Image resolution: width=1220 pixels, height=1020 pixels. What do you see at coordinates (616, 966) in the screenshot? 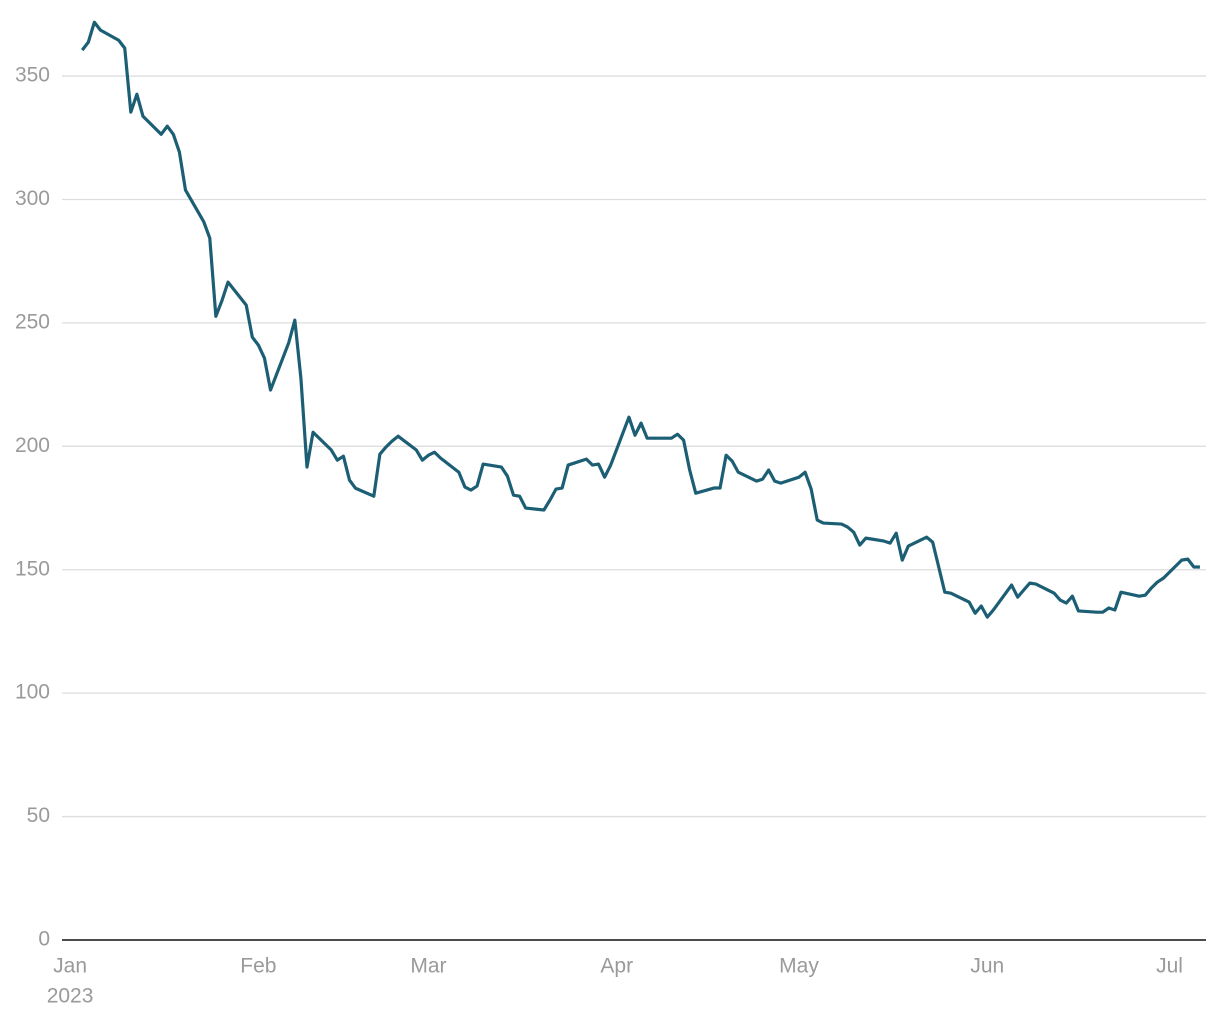
I see `x-tick-label: Apr` at bounding box center [616, 966].